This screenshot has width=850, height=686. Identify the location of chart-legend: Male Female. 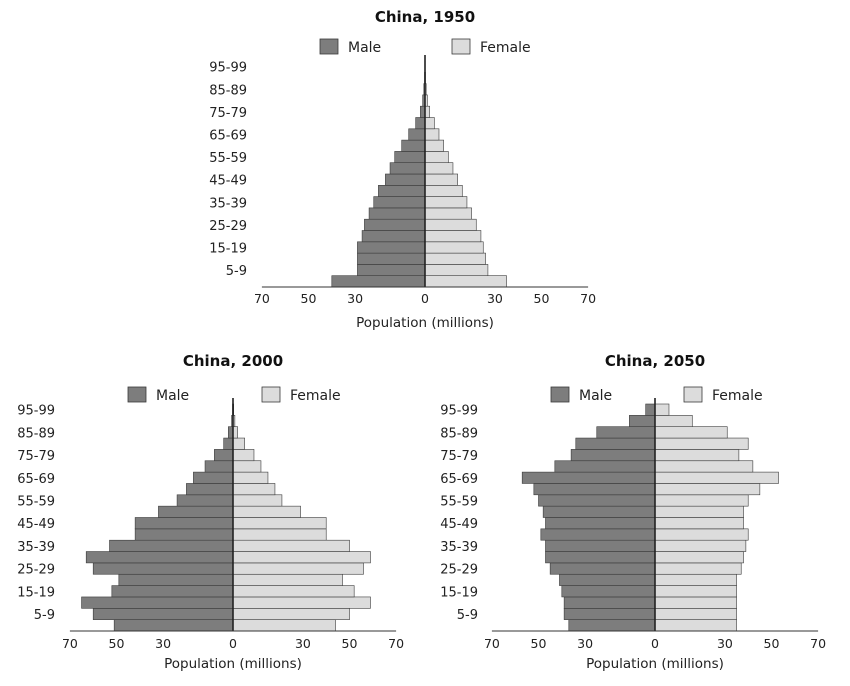
(656, 395).